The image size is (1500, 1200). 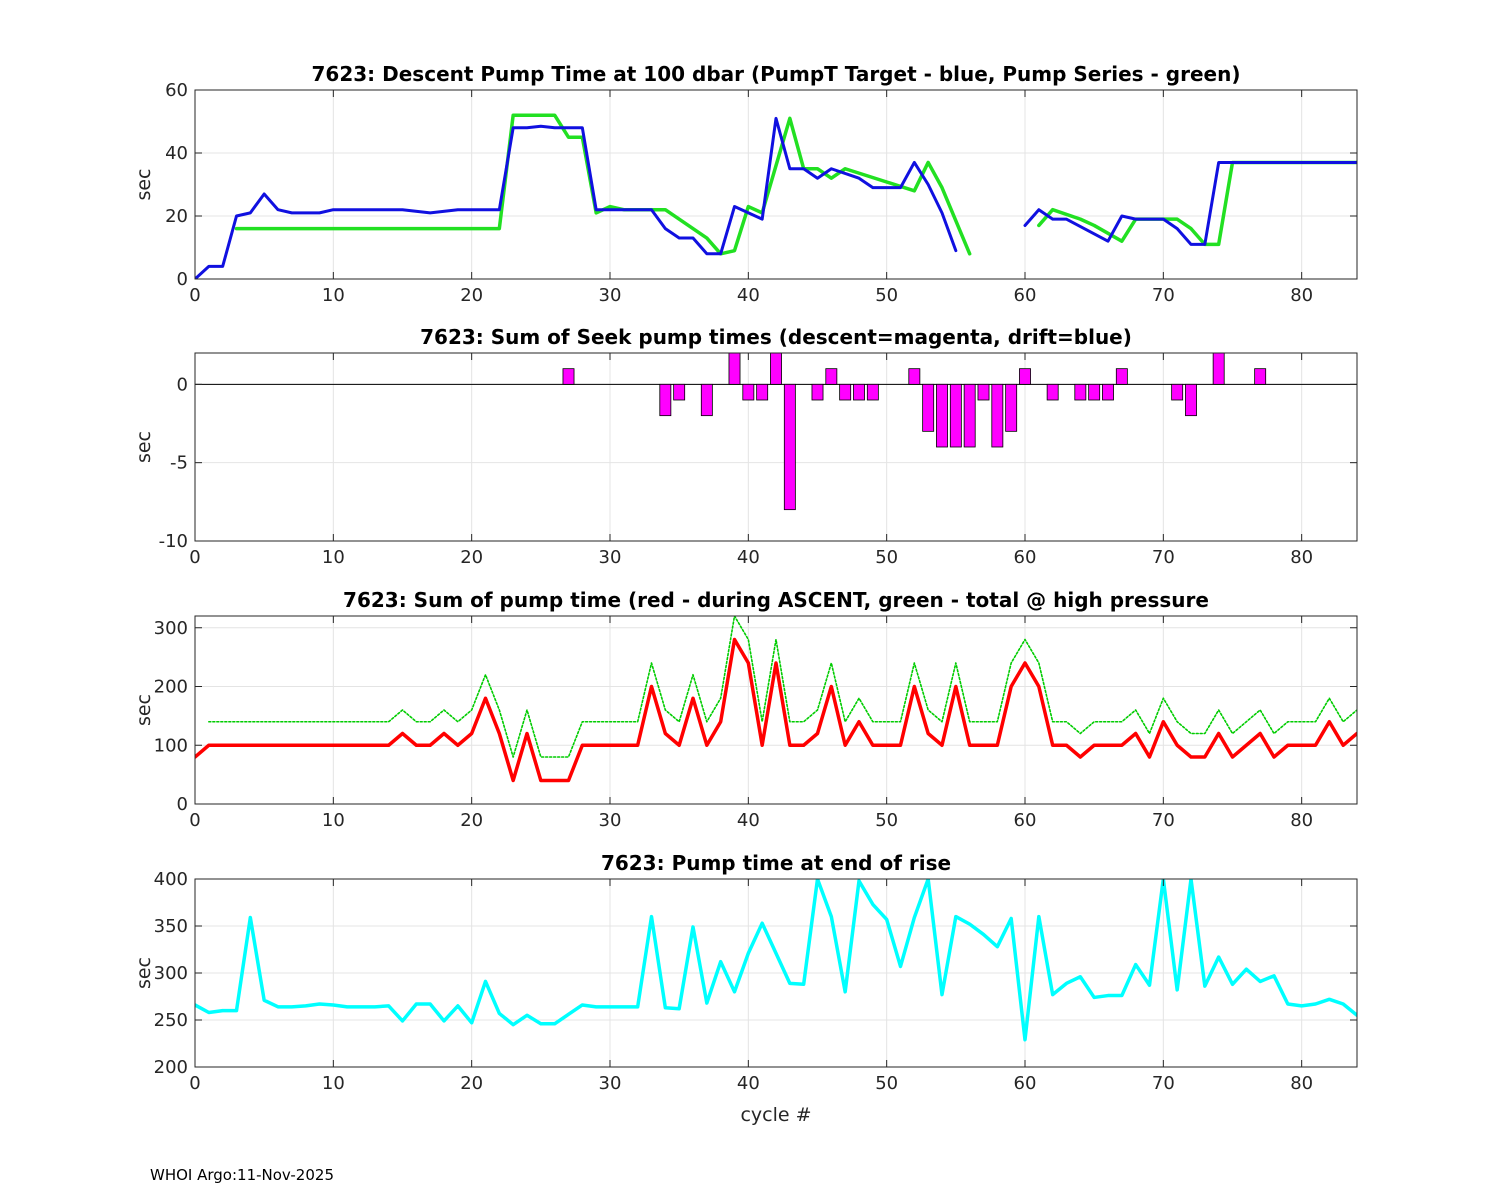 What do you see at coordinates (171, 926) in the screenshot?
I see `y-tick-label: 350` at bounding box center [171, 926].